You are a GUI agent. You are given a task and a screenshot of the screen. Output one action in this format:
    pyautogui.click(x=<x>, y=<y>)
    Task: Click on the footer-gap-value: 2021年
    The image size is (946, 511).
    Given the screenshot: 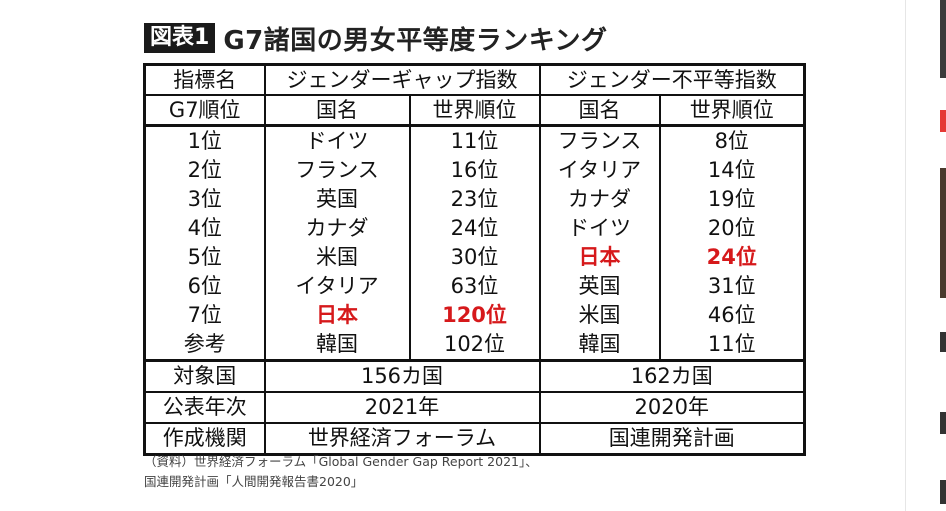 What is the action you would take?
    pyautogui.click(x=402, y=408)
    